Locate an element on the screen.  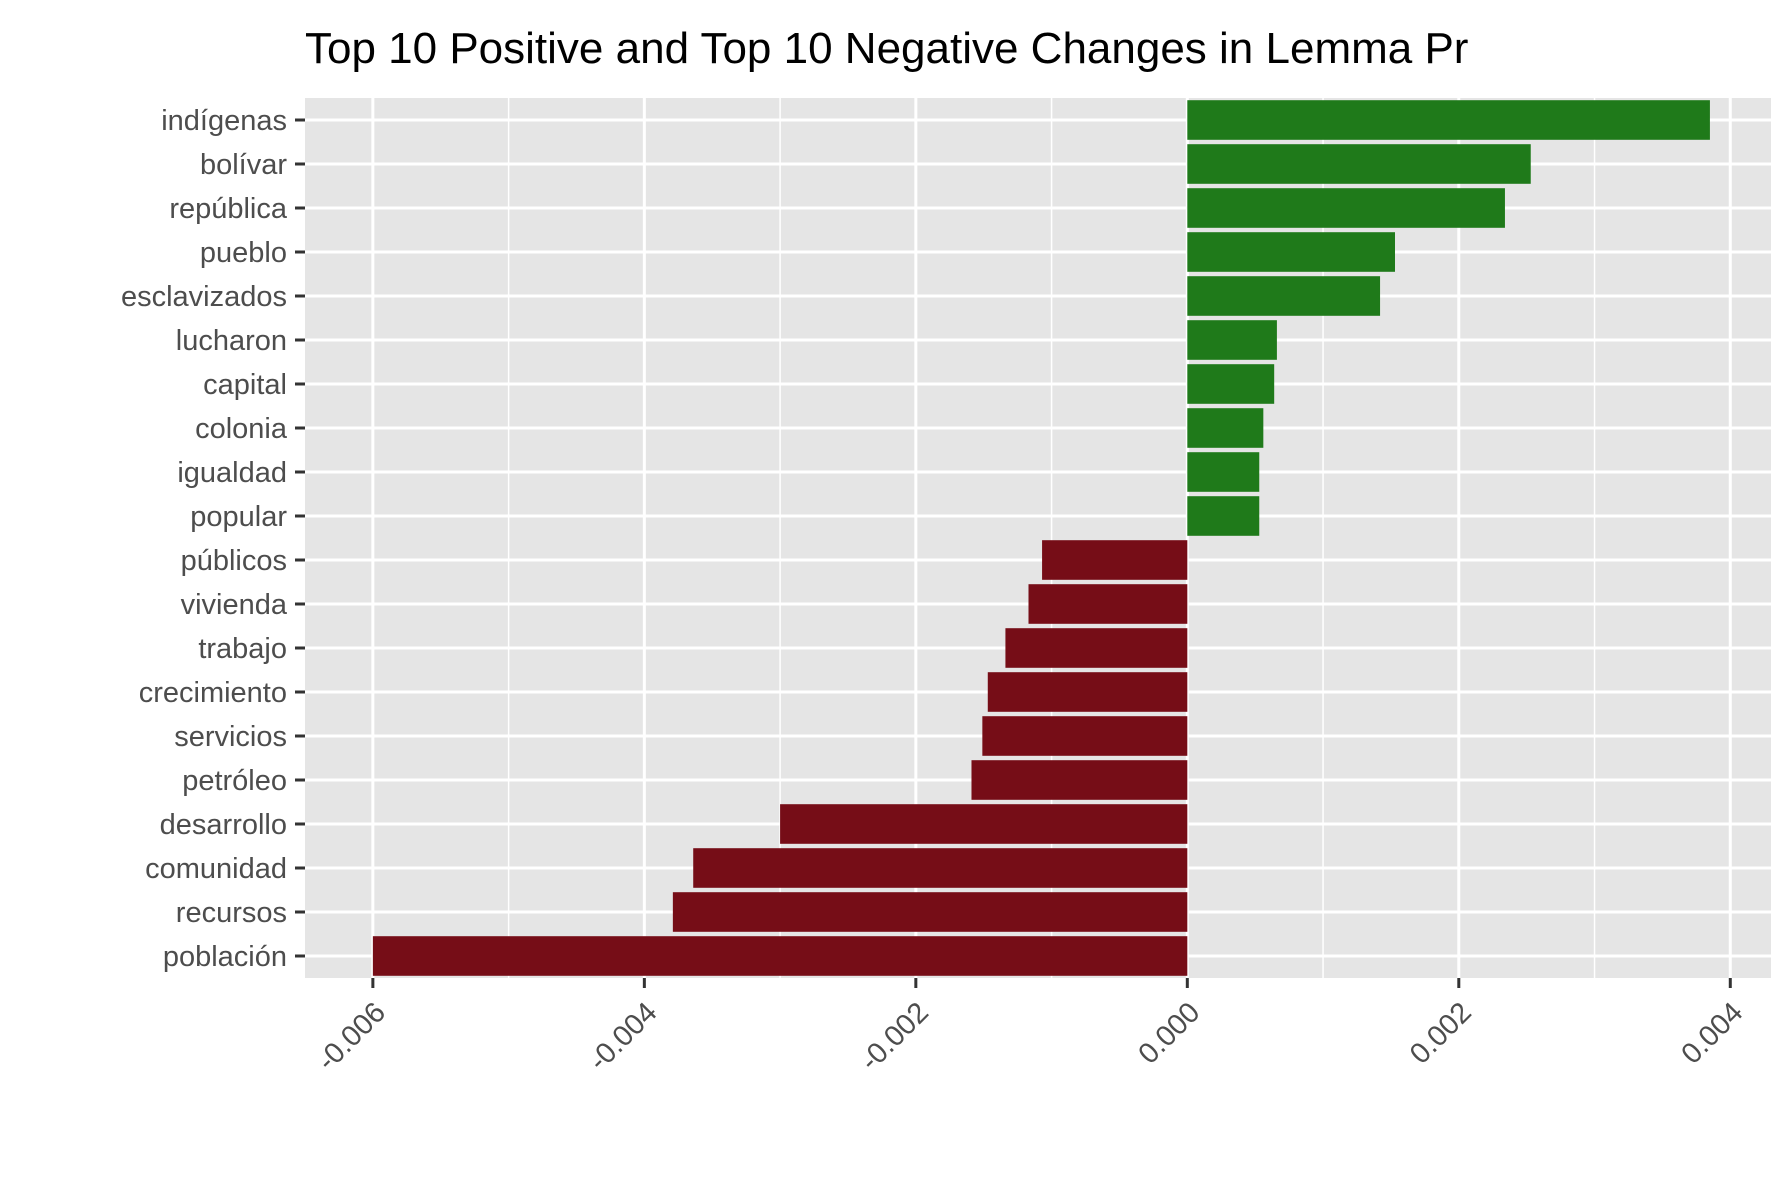
bar-trabajo is located at coordinates (1096, 648).